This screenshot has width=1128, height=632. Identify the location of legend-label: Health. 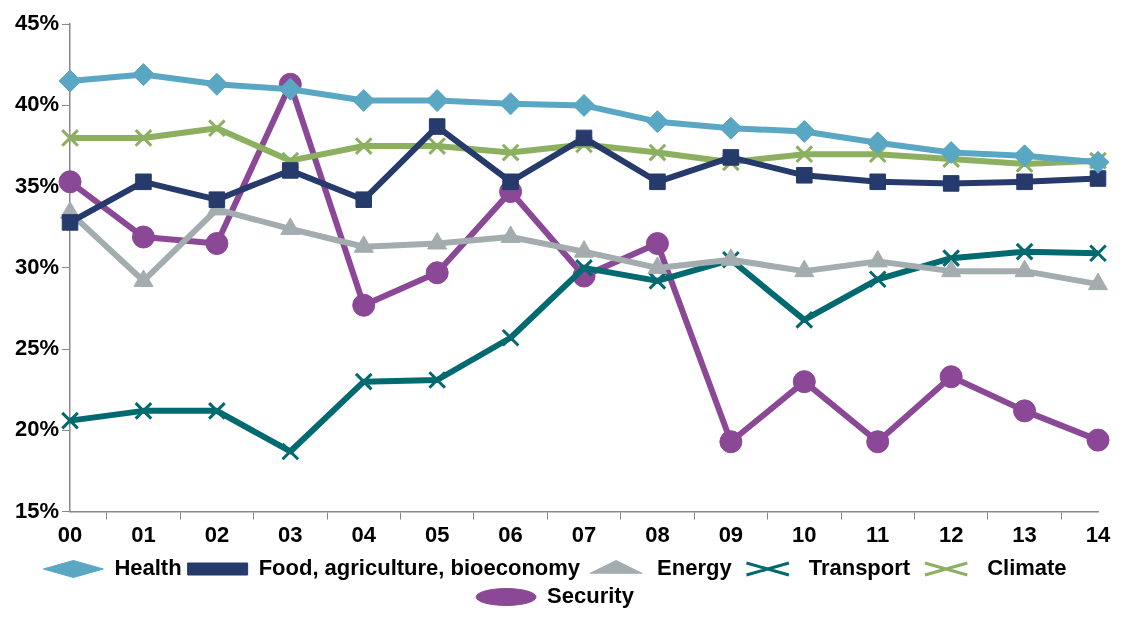
(148, 568).